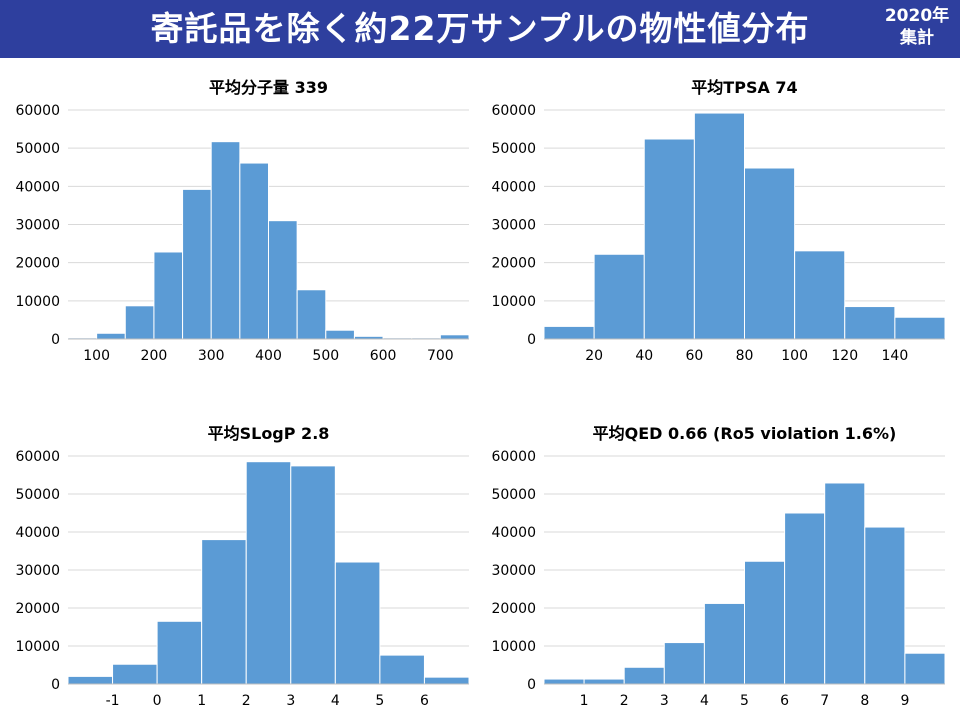  What do you see at coordinates (864, 701) in the screenshot?
I see `x-tick-label: 8` at bounding box center [864, 701].